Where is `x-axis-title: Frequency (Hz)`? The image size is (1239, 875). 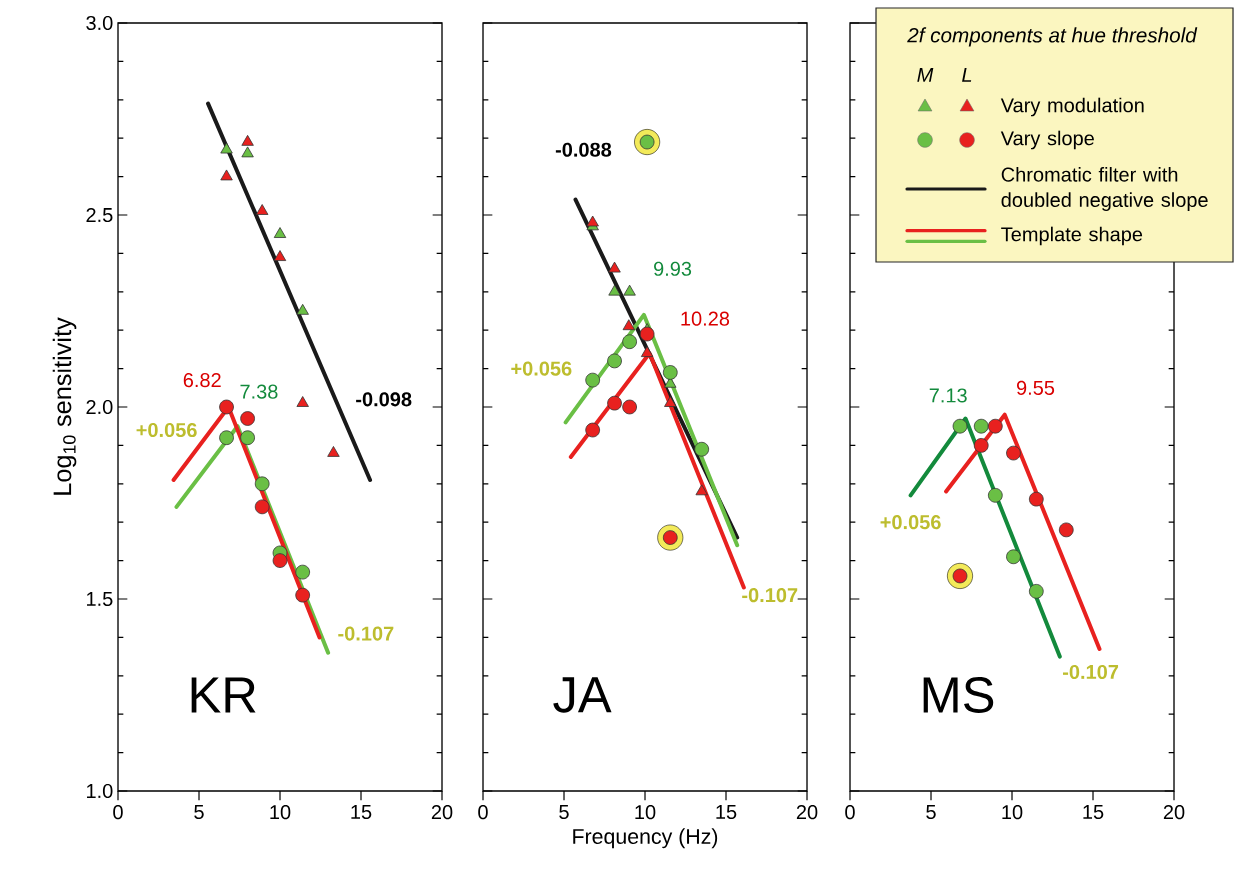
x-axis-title: Frequency (Hz) is located at coordinates (645, 838).